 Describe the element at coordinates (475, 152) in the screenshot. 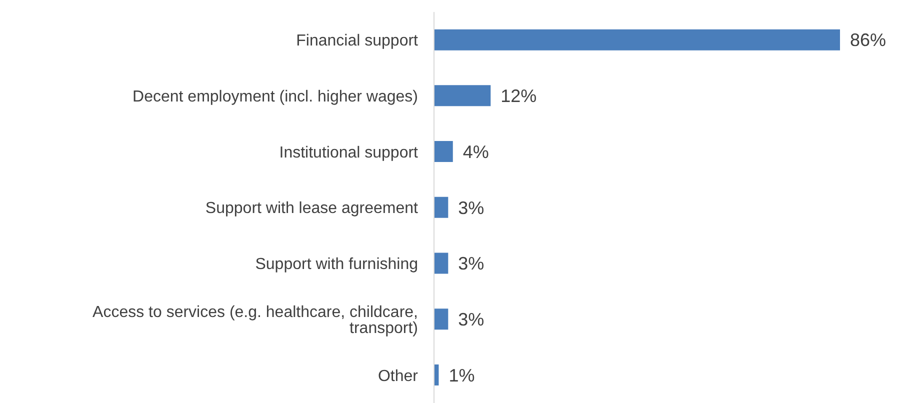

I see `data-label: 4%` at that location.